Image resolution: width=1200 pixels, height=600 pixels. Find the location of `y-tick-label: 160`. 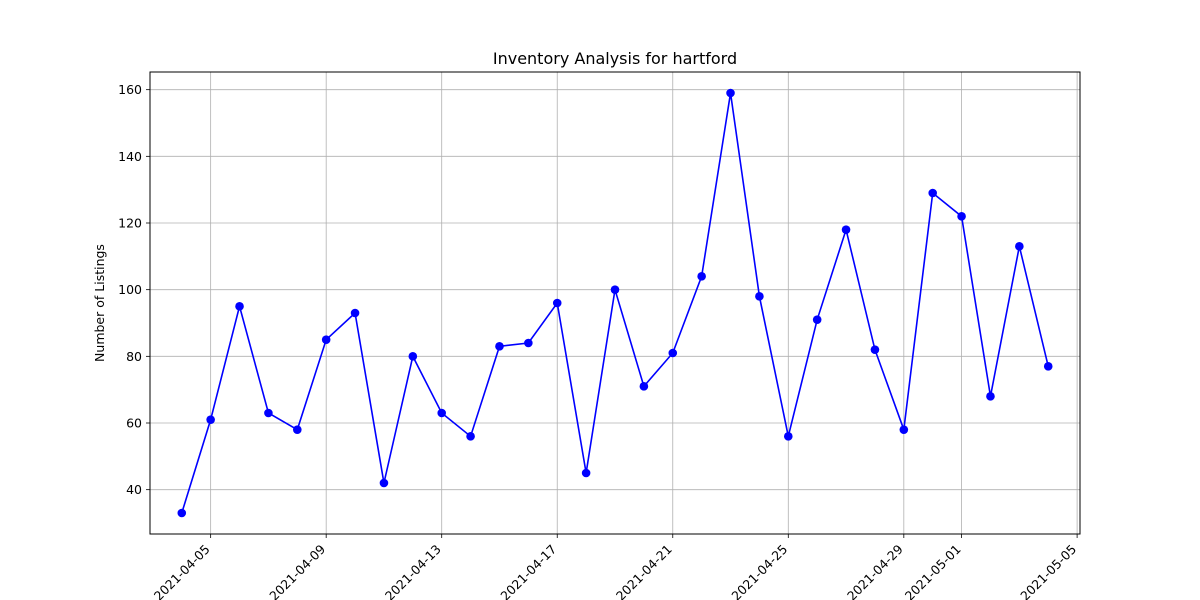

y-tick-label: 160 is located at coordinates (130, 89).